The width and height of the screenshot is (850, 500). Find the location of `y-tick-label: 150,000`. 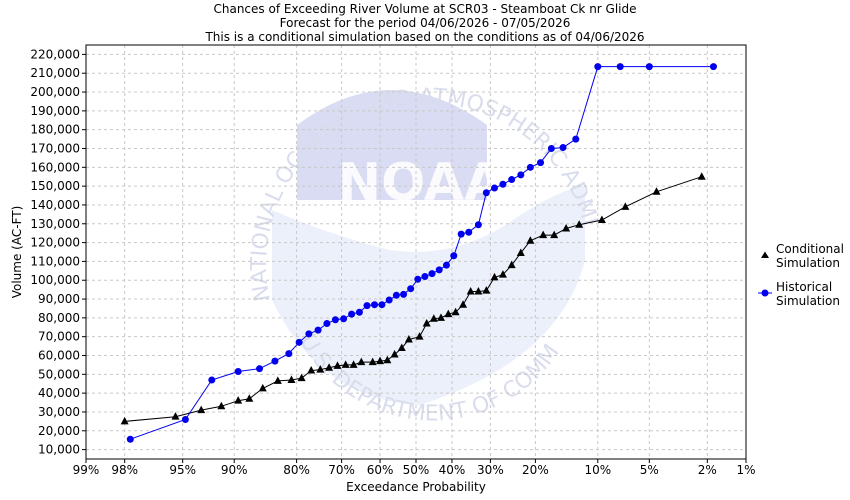

y-tick-label: 150,000 is located at coordinates (55, 186).